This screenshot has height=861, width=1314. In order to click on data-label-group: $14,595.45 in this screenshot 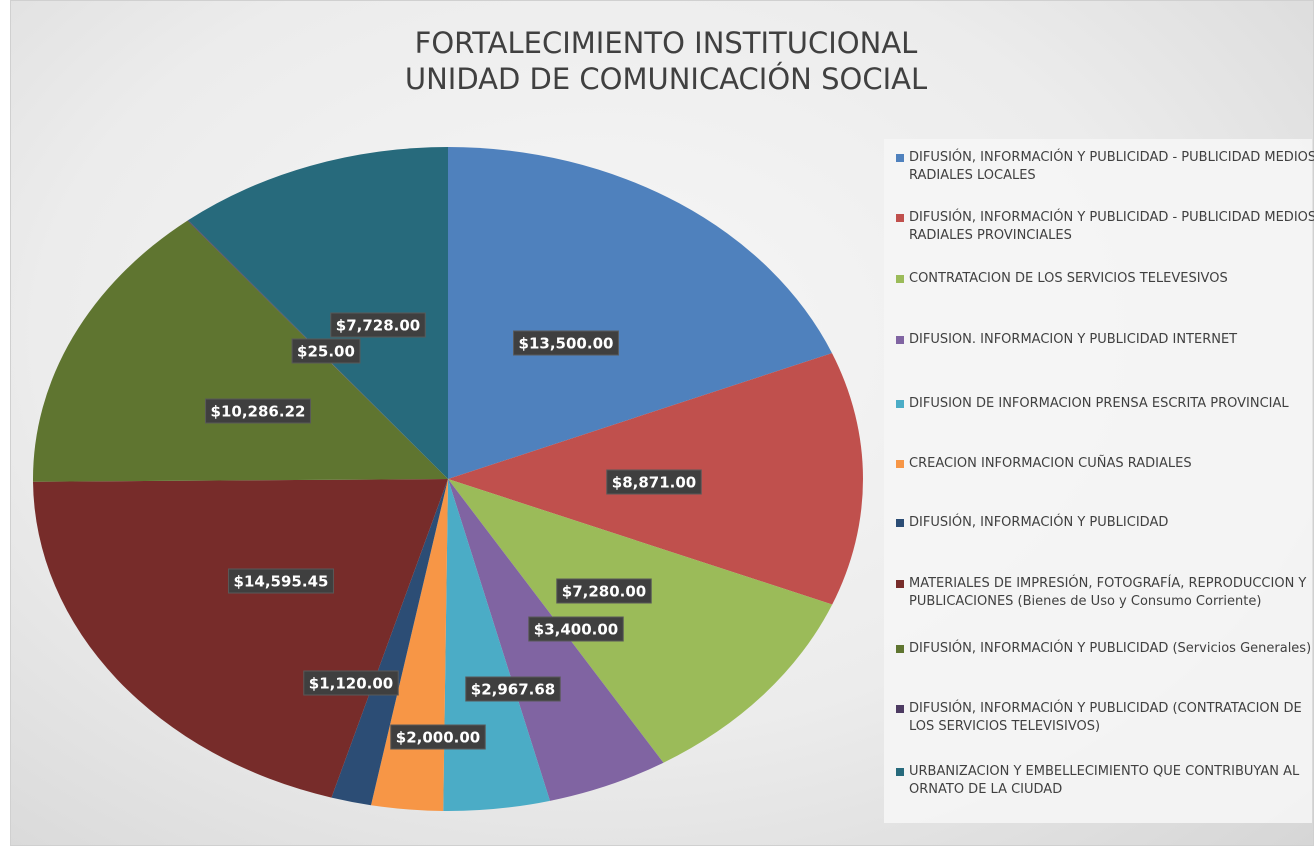, I will do `click(281, 581)`.